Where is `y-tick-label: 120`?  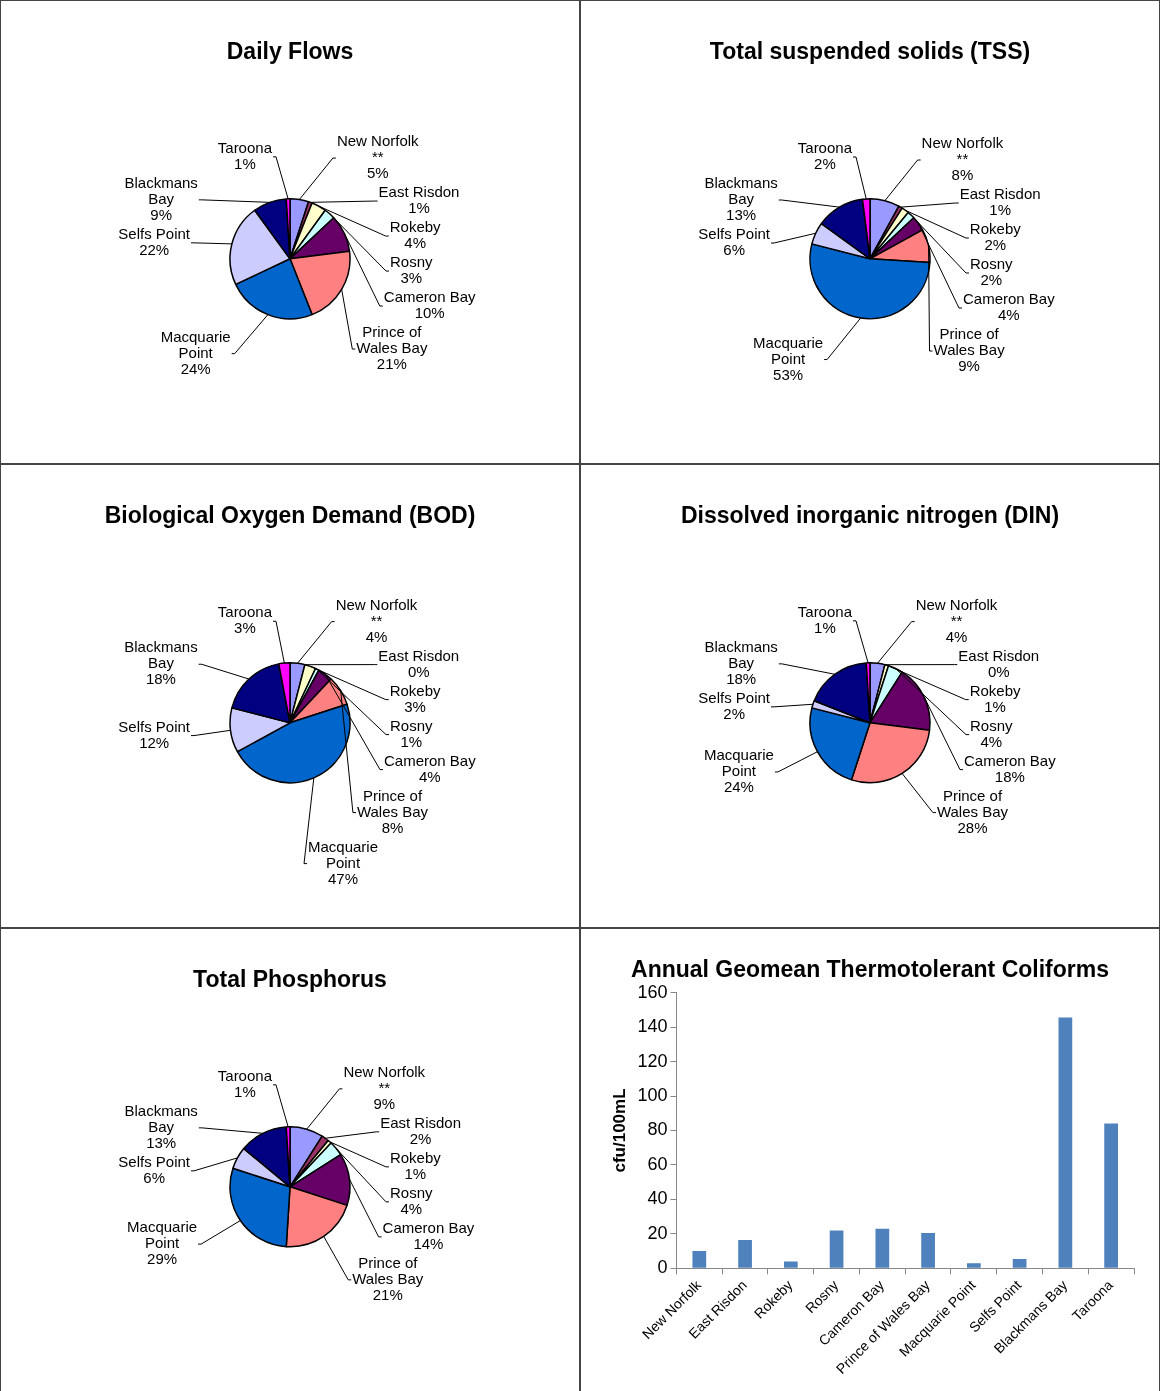
y-tick-label: 120 is located at coordinates (652, 1060).